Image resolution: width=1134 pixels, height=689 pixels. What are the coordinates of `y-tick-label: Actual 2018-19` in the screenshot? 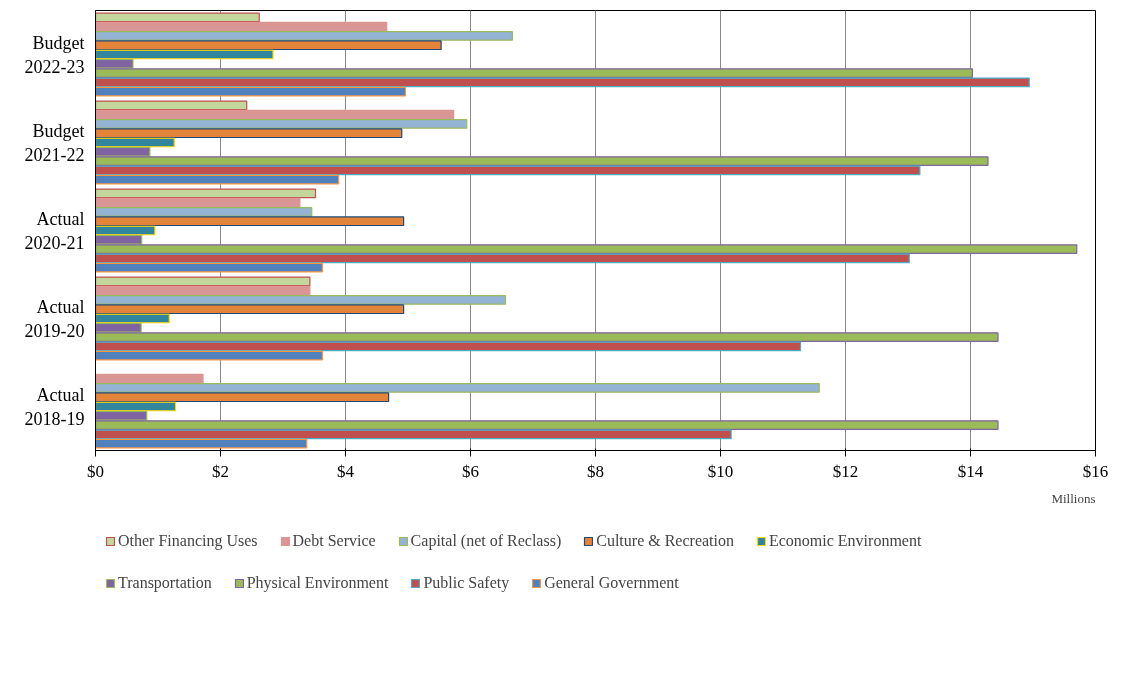 It's located at (54, 406).